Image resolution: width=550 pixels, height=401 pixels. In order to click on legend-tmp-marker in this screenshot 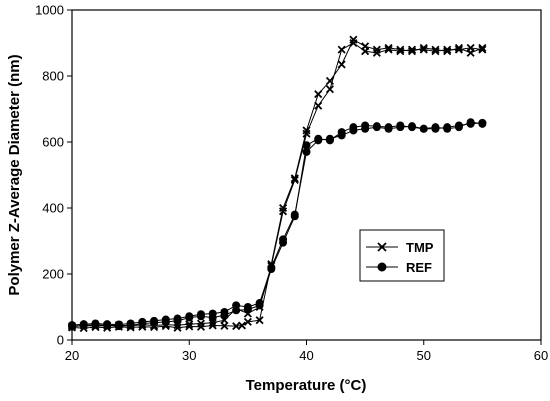, I will do `click(382, 247)`.